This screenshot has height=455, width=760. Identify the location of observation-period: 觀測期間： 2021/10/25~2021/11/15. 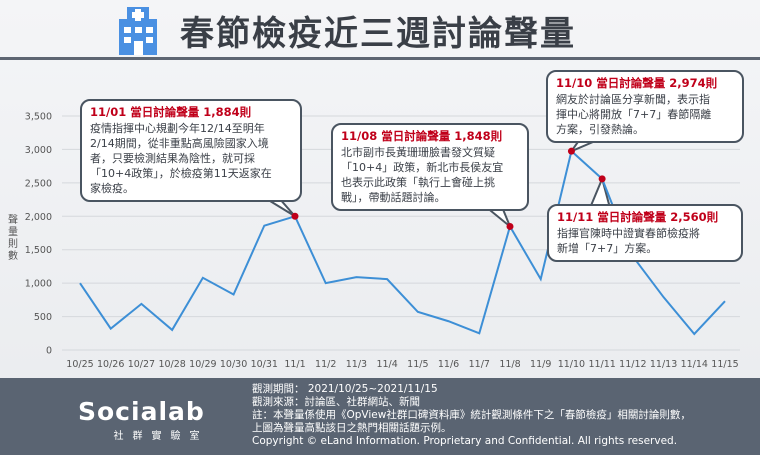
(345, 389).